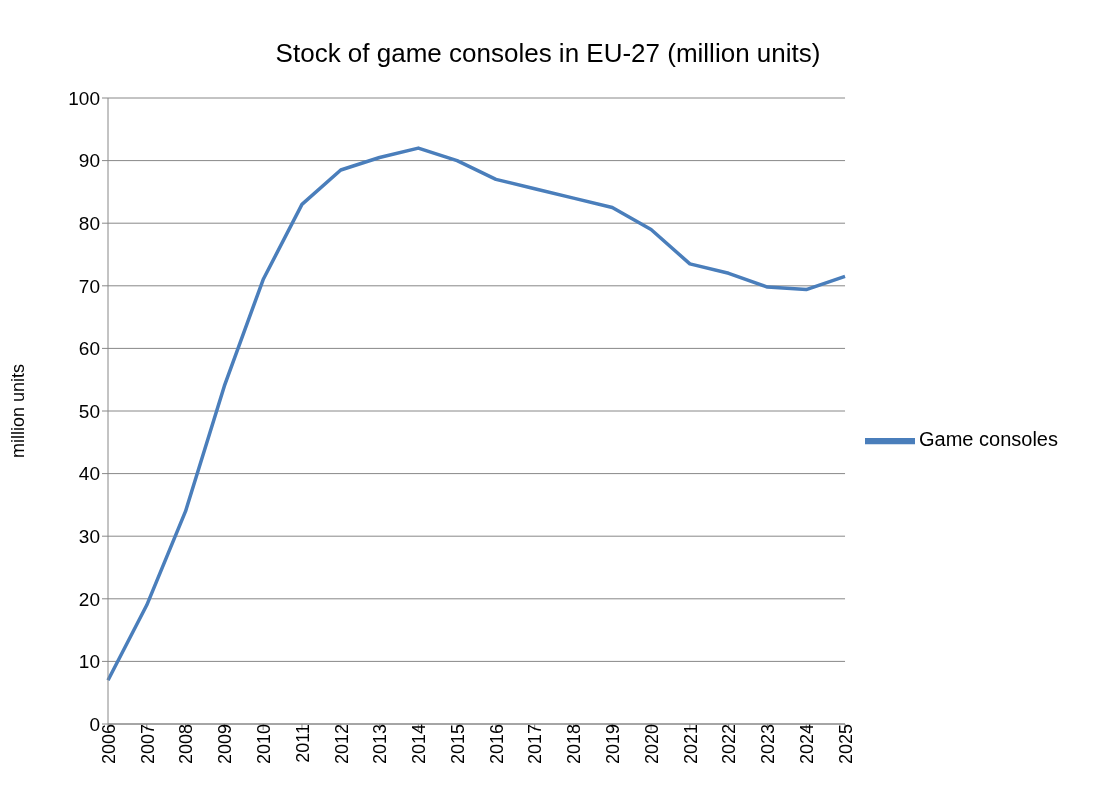 This screenshot has height=812, width=1096. What do you see at coordinates (84, 98) in the screenshot?
I see `y-tick-label: 100` at bounding box center [84, 98].